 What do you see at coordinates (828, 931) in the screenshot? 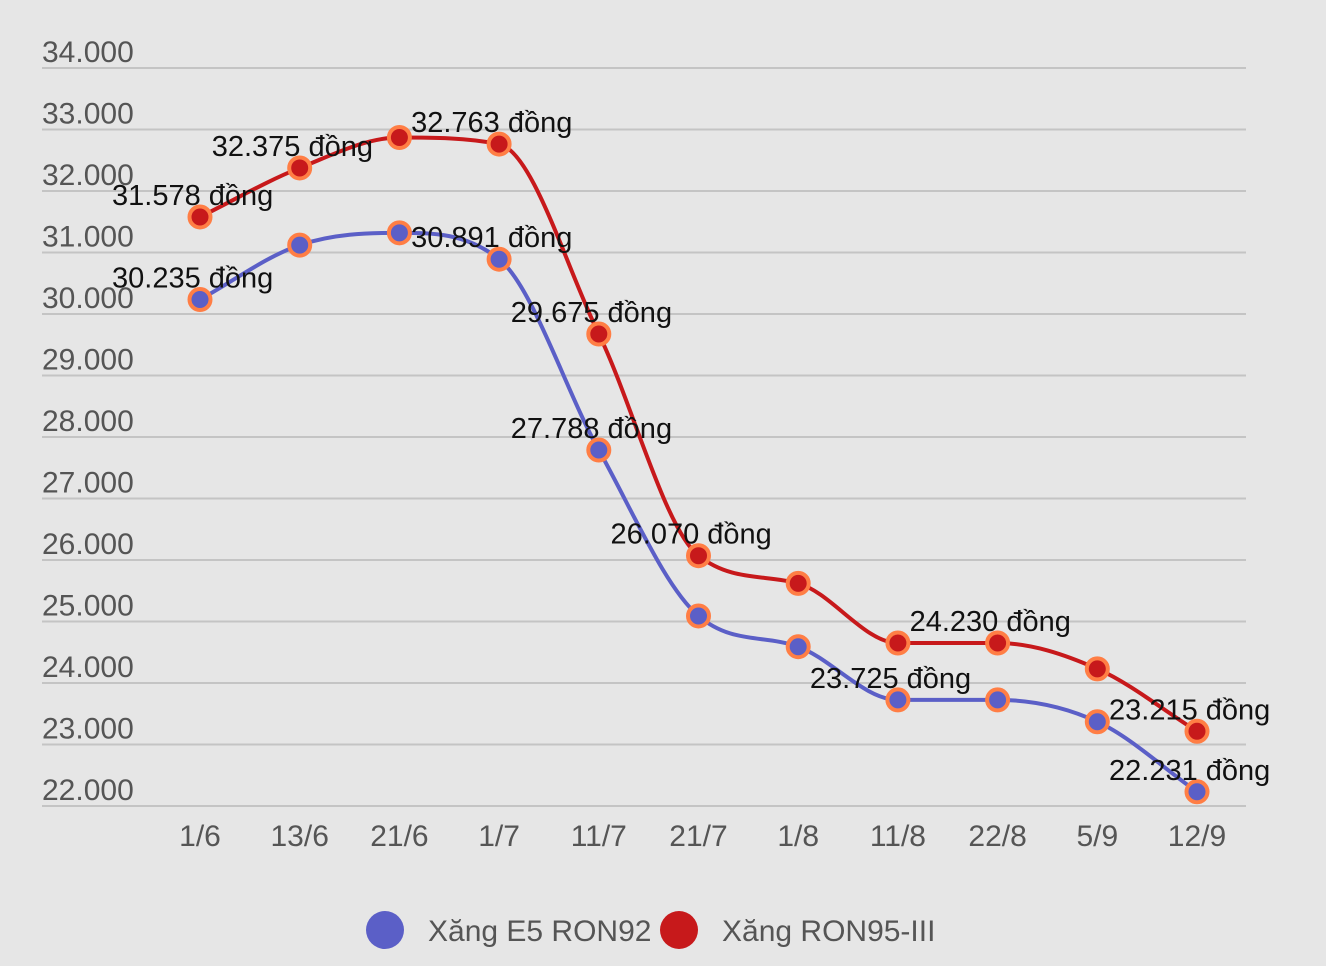
I see `legend-label: Xăng RON95-III` at bounding box center [828, 931].